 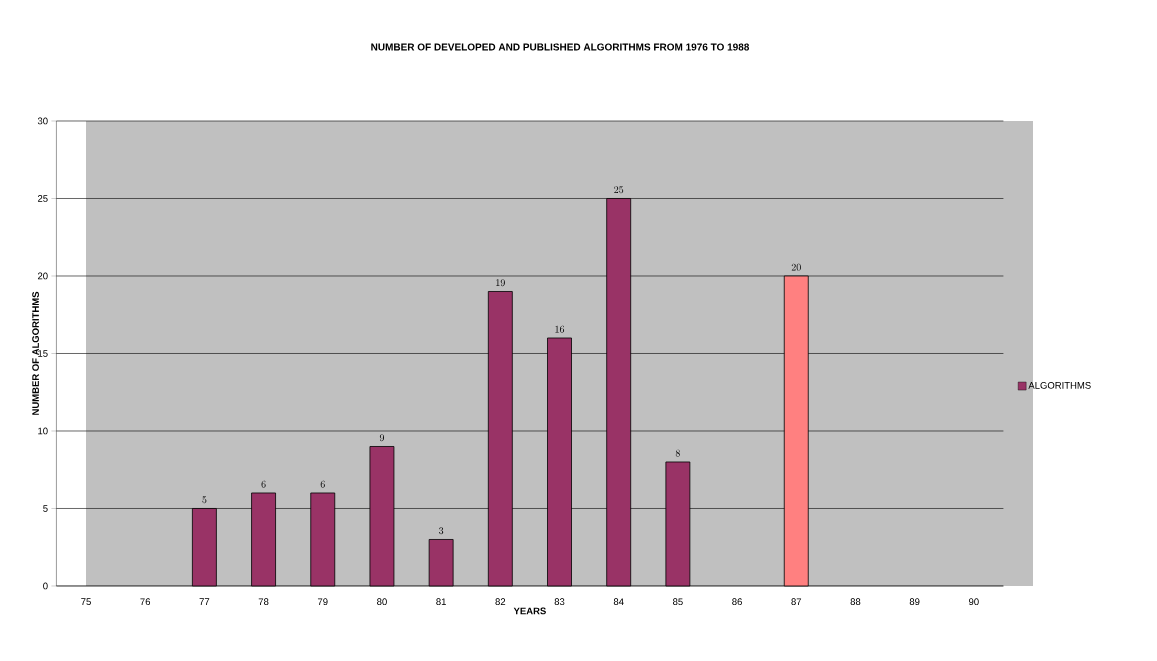 What do you see at coordinates (678, 602) in the screenshot?
I see `x-tick-label: 85` at bounding box center [678, 602].